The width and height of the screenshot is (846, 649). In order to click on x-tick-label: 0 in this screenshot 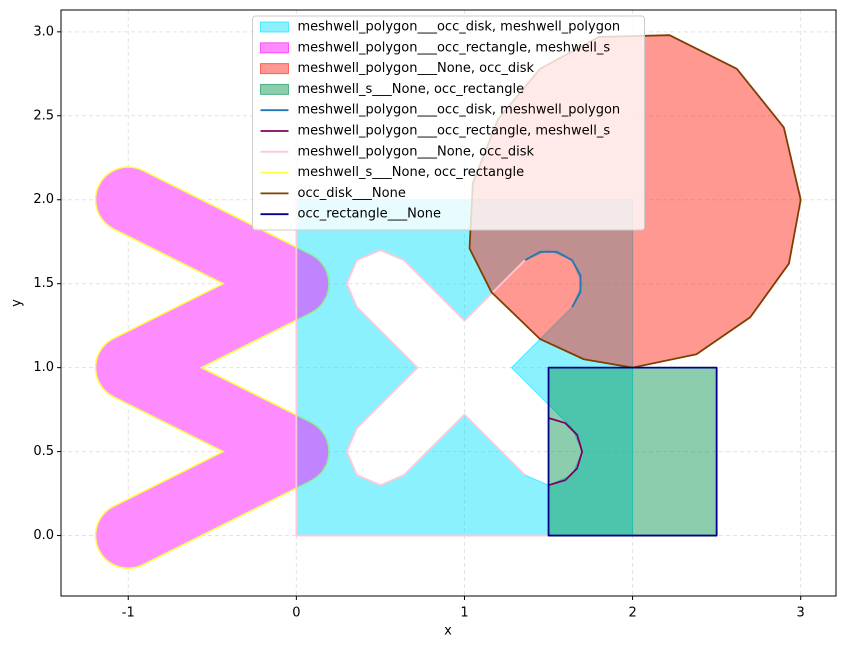, I will do `click(296, 613)`.